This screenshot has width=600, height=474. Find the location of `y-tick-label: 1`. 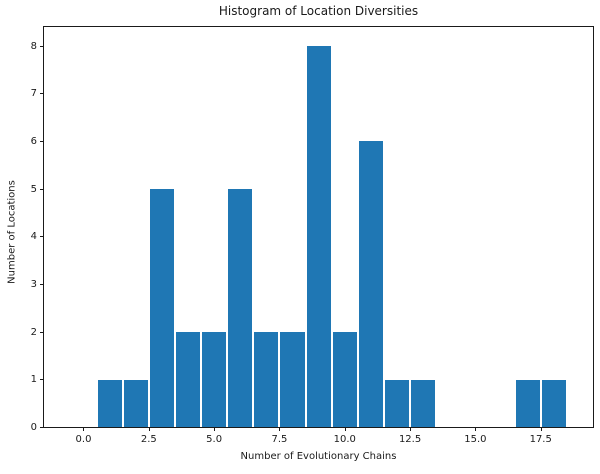

y-tick-label: 1 is located at coordinates (33, 380).